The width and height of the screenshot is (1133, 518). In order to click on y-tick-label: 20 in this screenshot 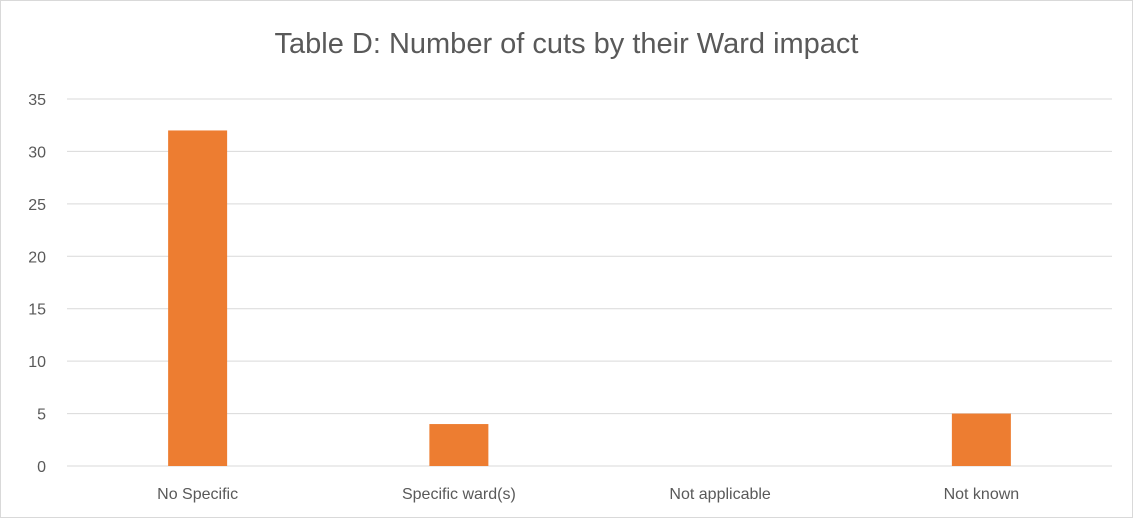, I will do `click(37, 257)`.